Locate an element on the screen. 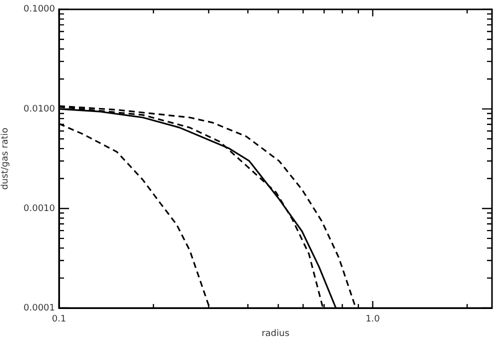 Image resolution: width=495 pixels, height=339 pixels. y-tick-label: 0.0001 is located at coordinates (39, 308).